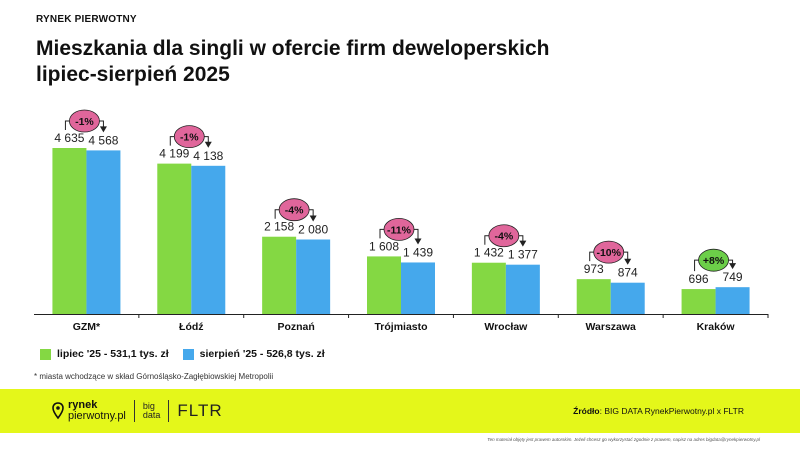 This screenshot has width=800, height=450. I want to click on data-label: 4 568, so click(103, 140).